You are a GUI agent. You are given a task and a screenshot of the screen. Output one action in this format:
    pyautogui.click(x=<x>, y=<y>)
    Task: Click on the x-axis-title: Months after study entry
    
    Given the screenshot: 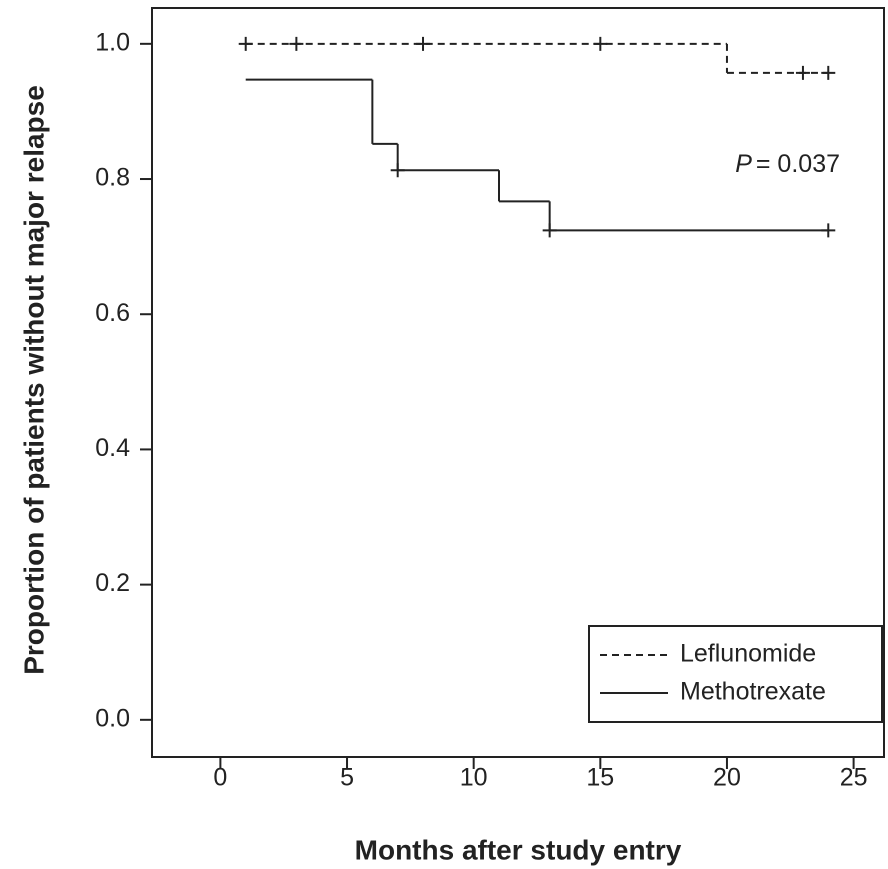 What is the action you would take?
    pyautogui.click(x=518, y=849)
    